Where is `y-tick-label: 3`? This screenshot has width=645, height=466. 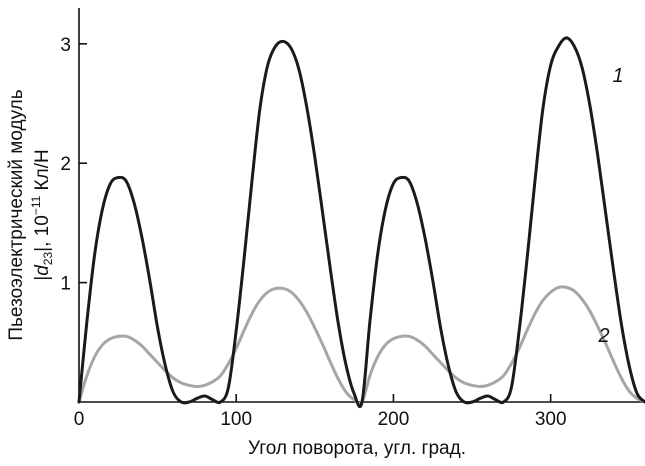
y-tick-label: 3 is located at coordinates (65, 45).